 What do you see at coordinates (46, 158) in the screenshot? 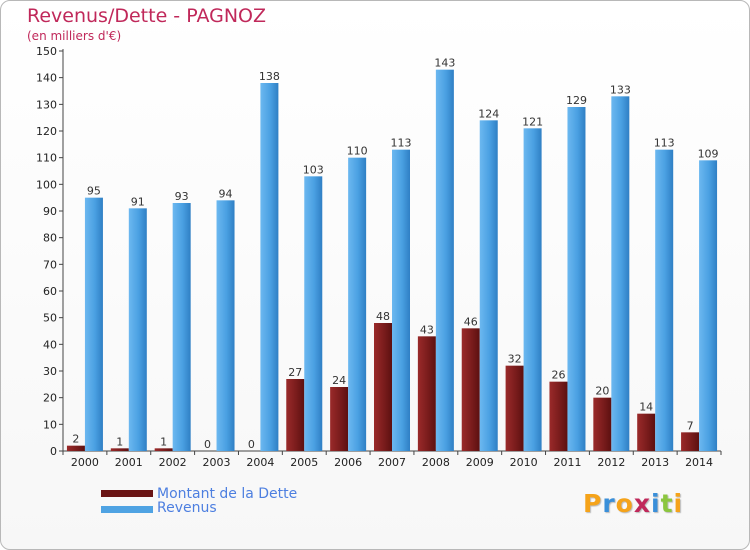
I see `y-tick-label: 110` at bounding box center [46, 158].